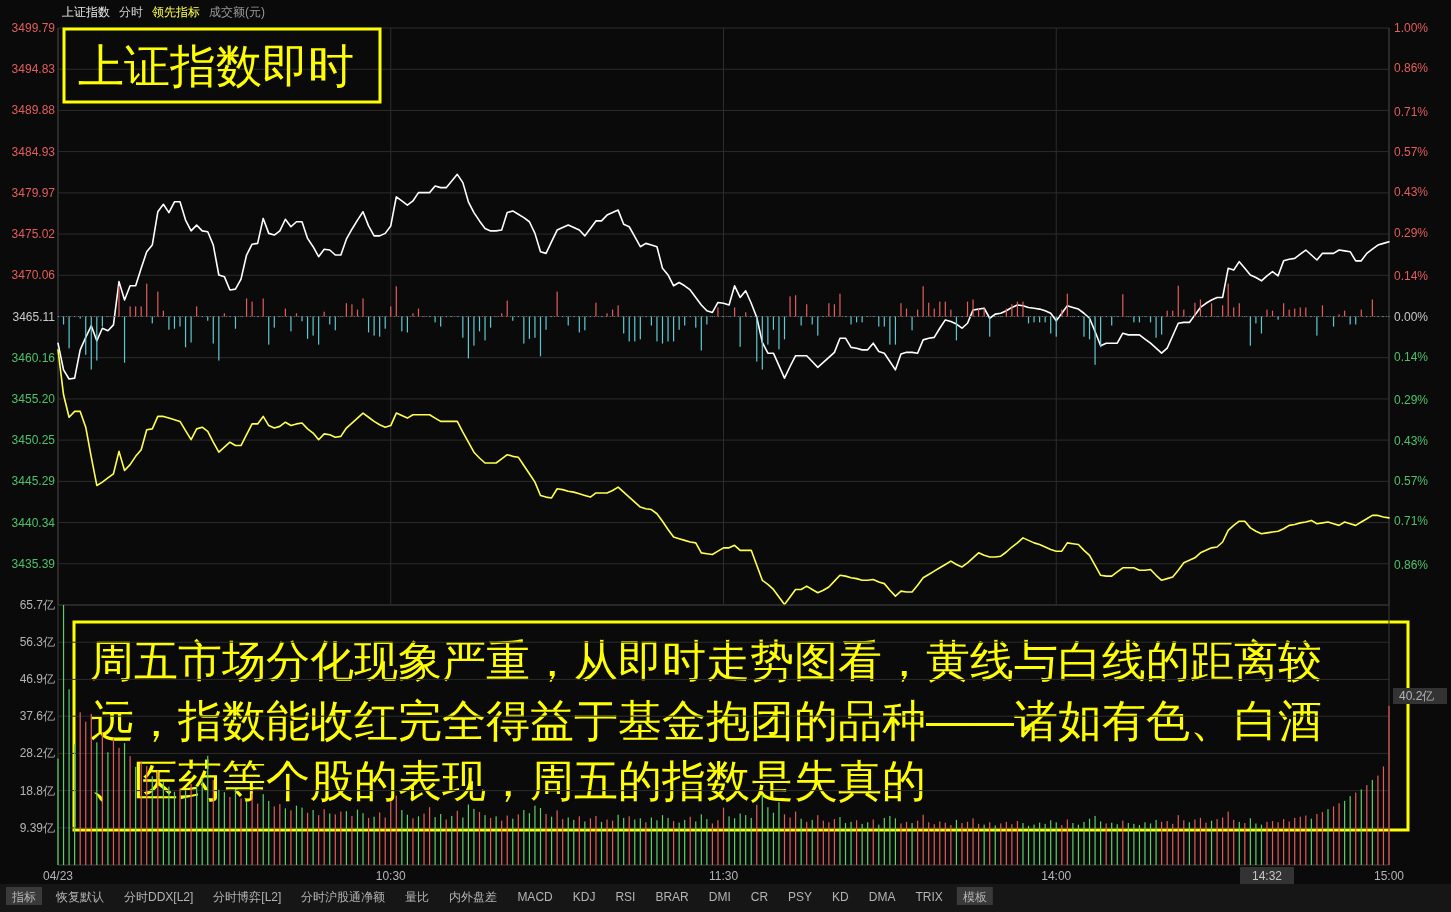 The width and height of the screenshot is (1451, 912). Describe the element at coordinates (1417, 696) in the screenshot. I see `text: 40.2亿` at that location.